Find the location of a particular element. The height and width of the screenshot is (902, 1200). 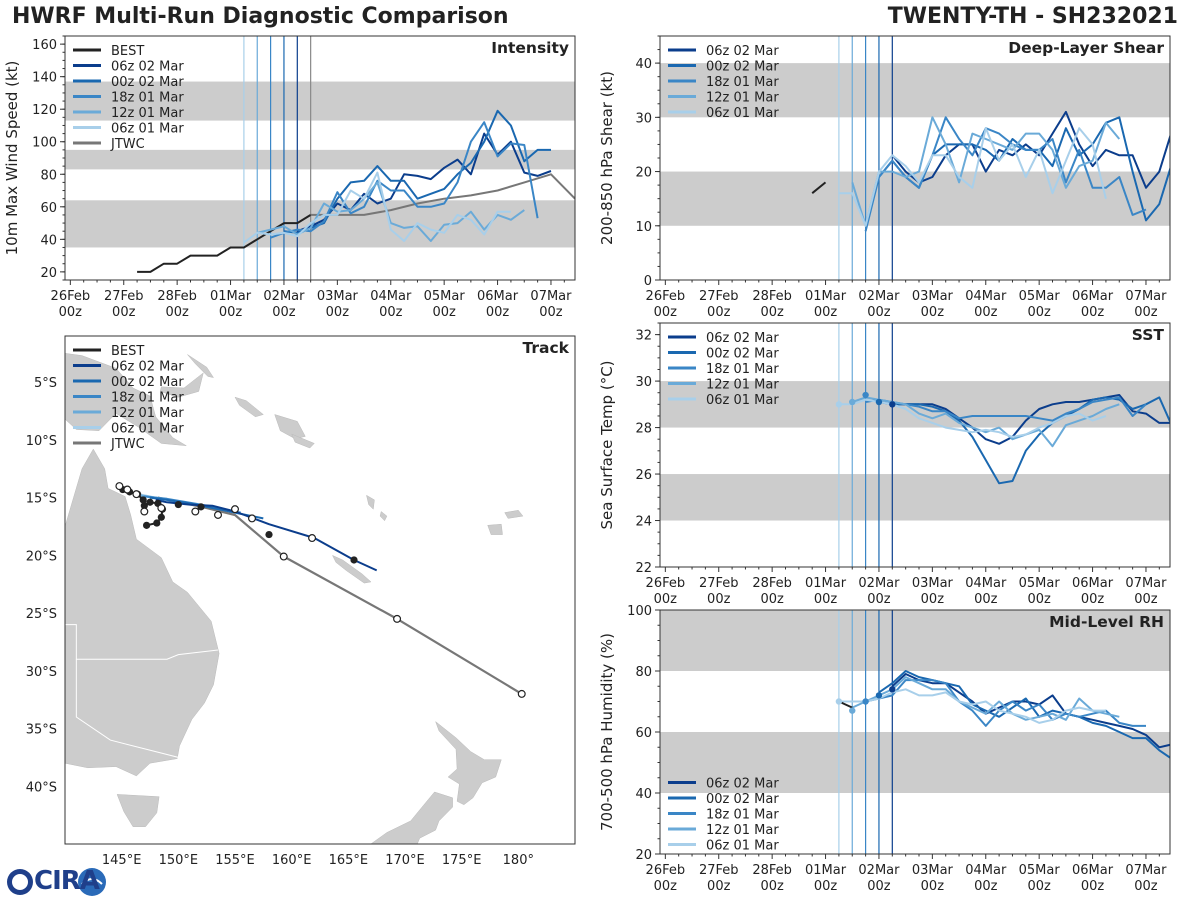

rh-series-group is located at coordinates (1002, 714).